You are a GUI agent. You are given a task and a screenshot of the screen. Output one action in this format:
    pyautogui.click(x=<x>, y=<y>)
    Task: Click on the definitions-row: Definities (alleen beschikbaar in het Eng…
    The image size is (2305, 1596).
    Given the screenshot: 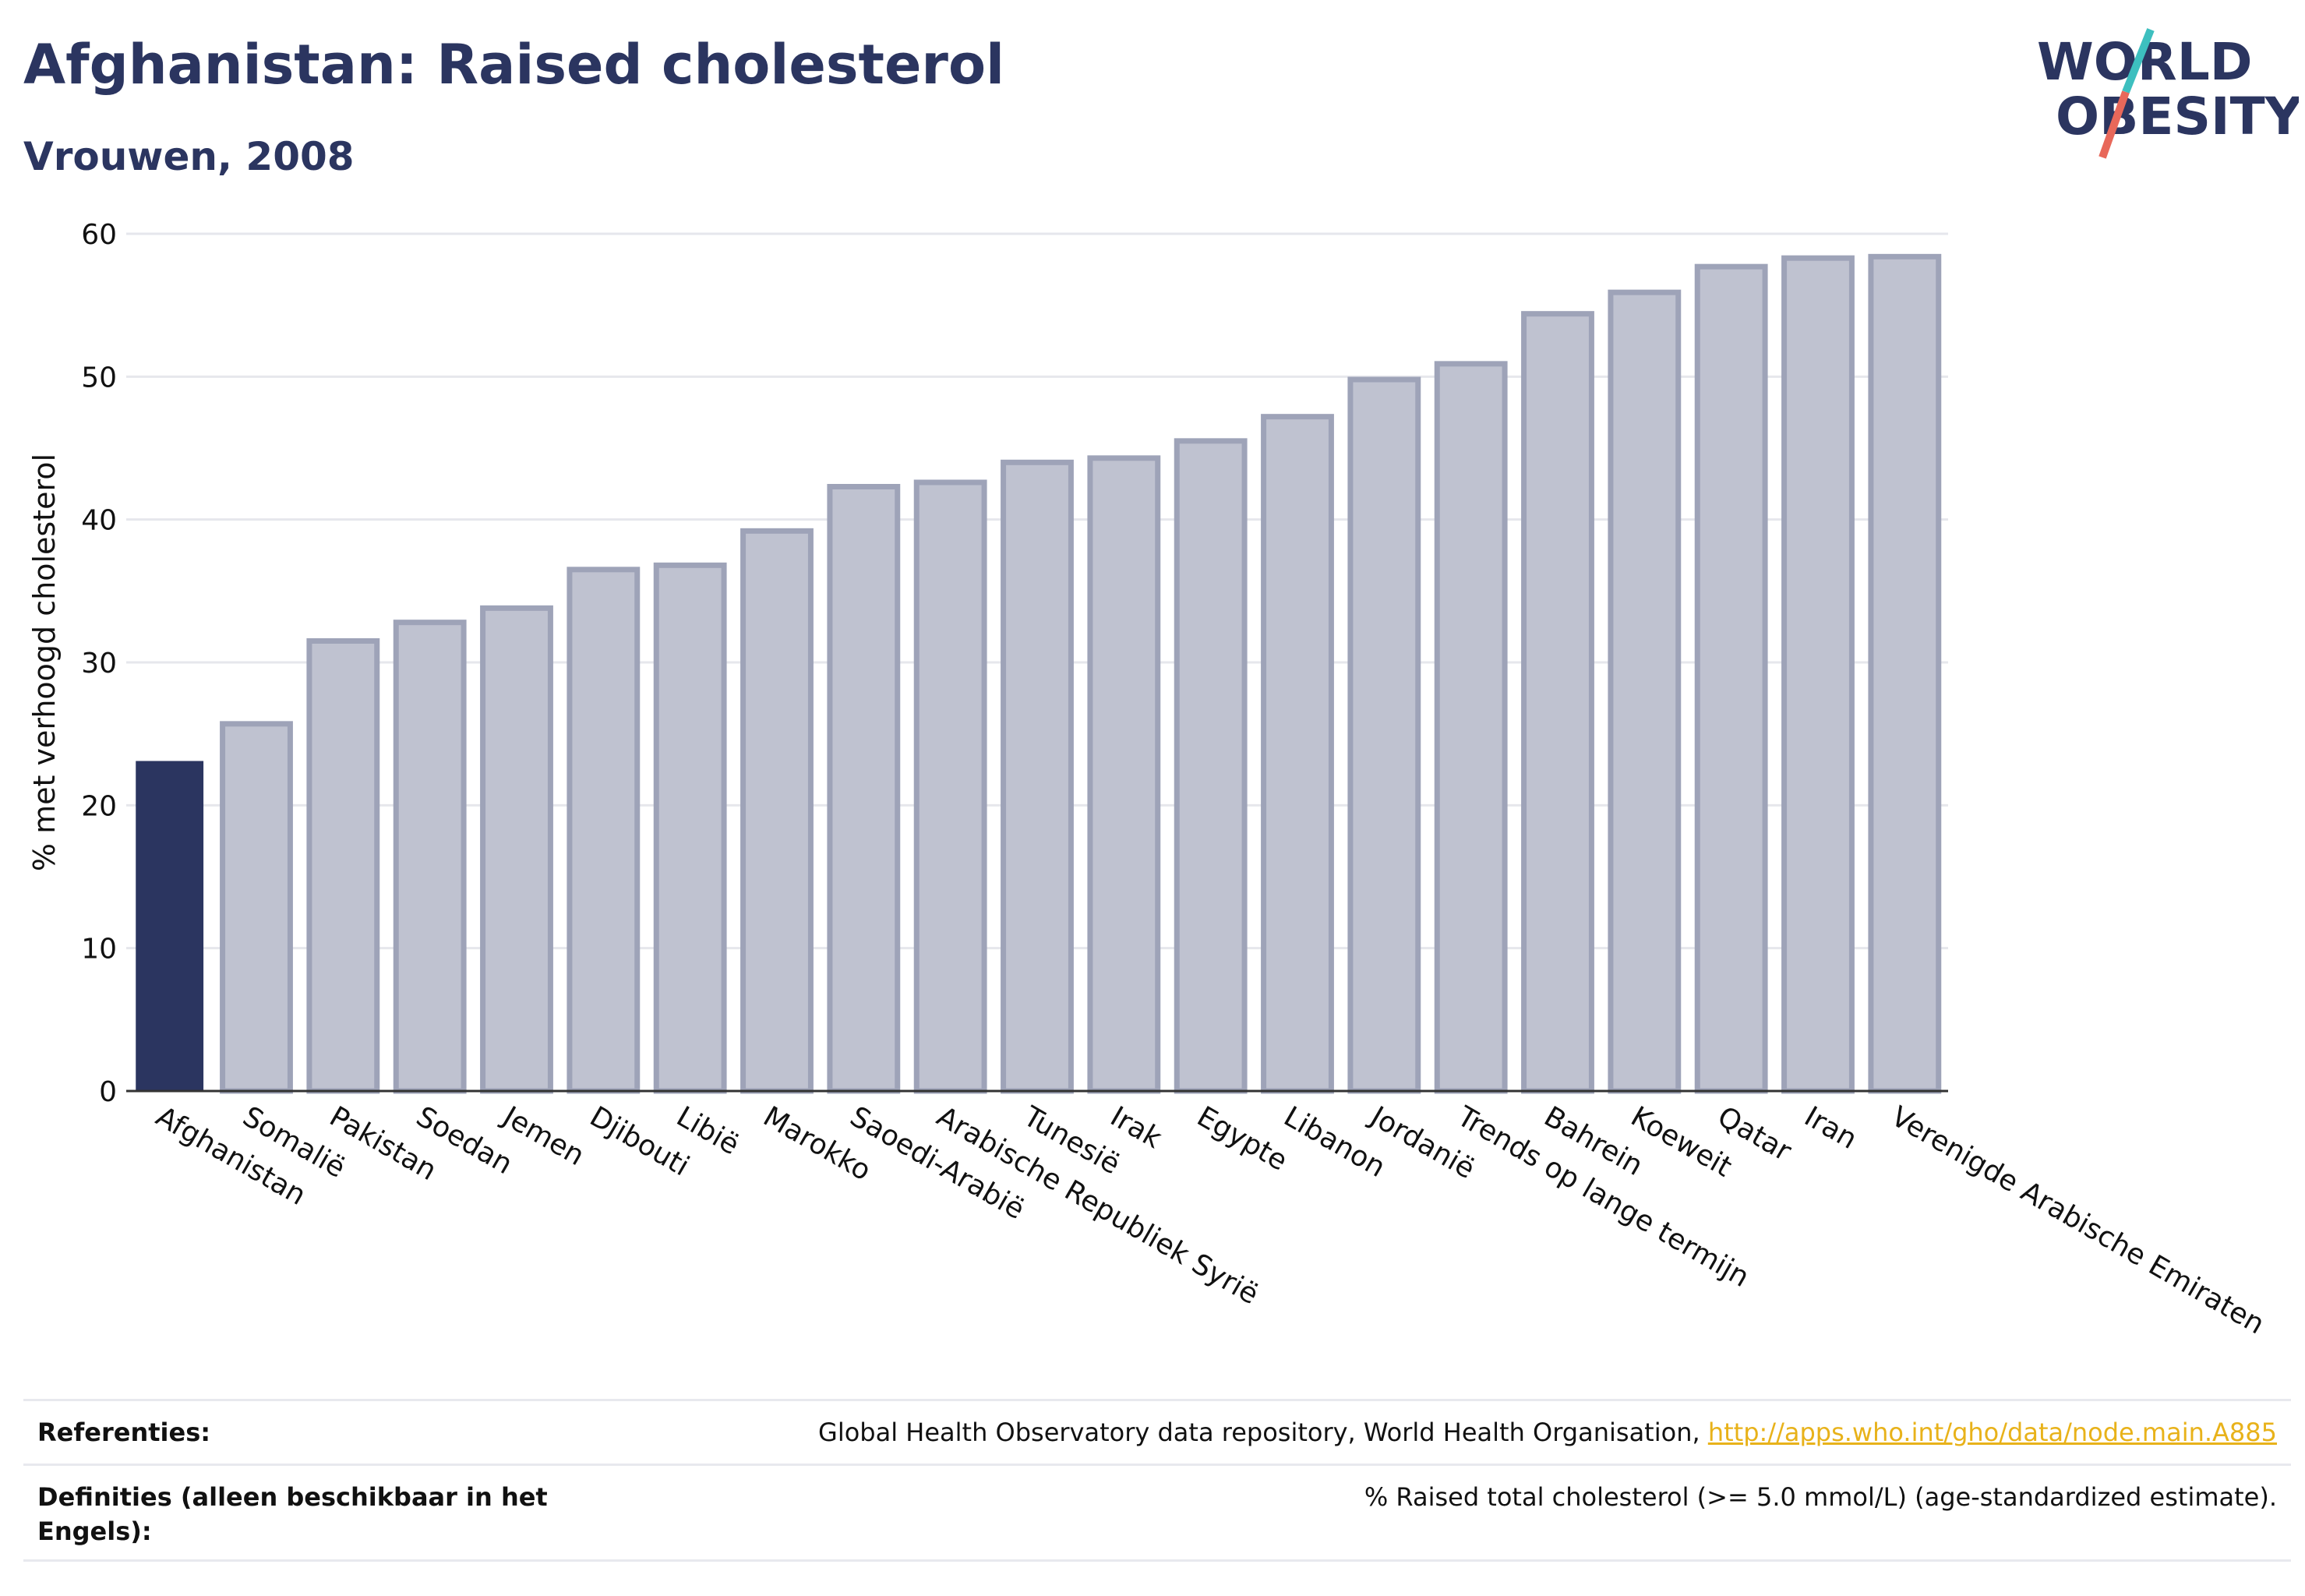 What is the action you would take?
    pyautogui.click(x=1157, y=1513)
    